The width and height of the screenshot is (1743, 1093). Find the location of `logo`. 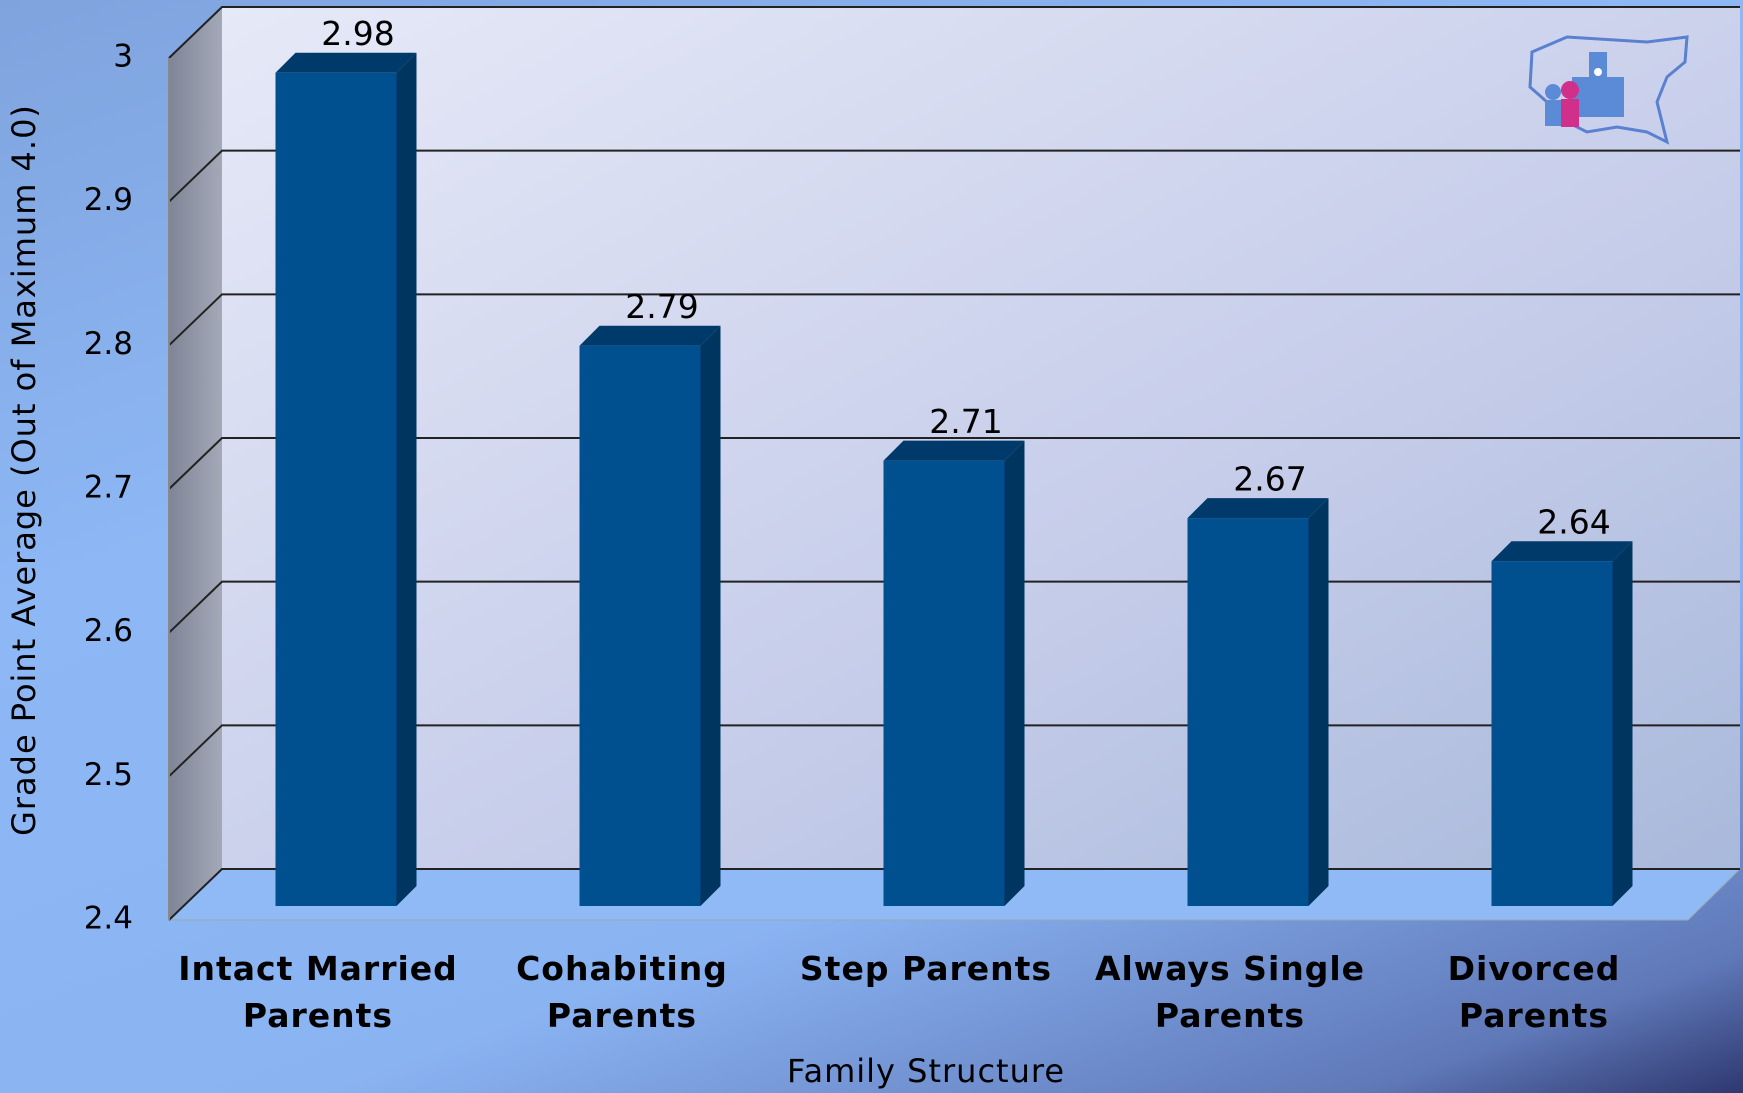

logo is located at coordinates (1608, 90).